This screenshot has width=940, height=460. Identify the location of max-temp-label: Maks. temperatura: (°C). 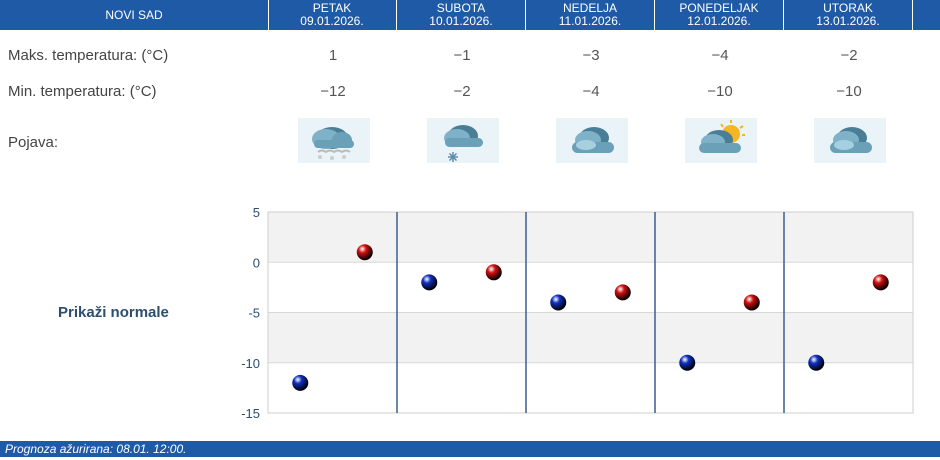
(88, 55).